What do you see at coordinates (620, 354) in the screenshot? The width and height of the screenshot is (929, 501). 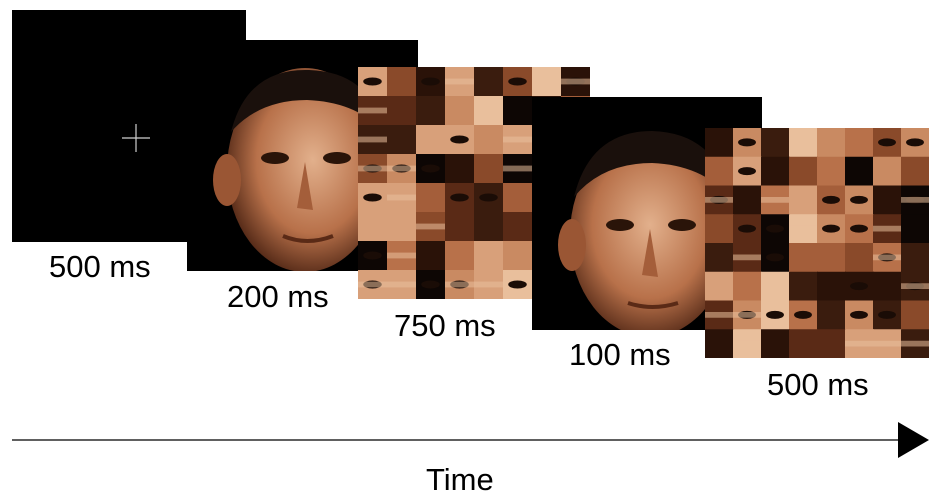 I see `duration-label: 100 ms` at bounding box center [620, 354].